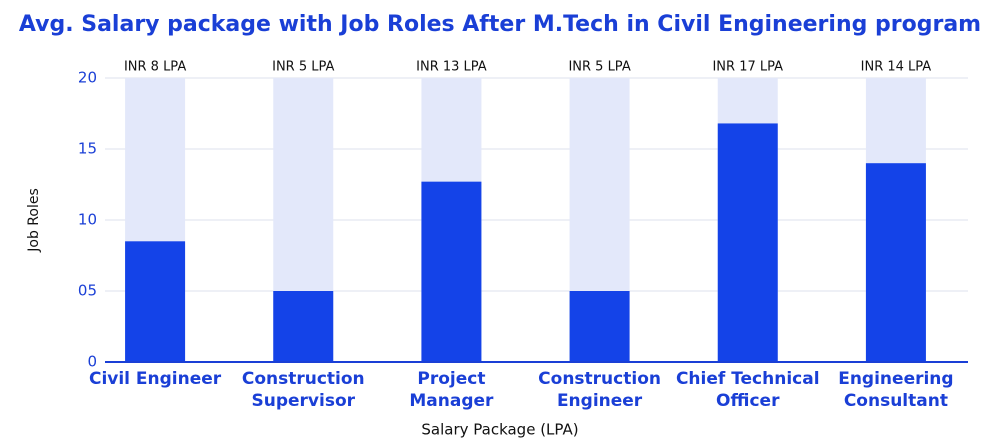  Describe the element at coordinates (599, 390) in the screenshot. I see `x-tick-label: Construction Engineer` at that location.